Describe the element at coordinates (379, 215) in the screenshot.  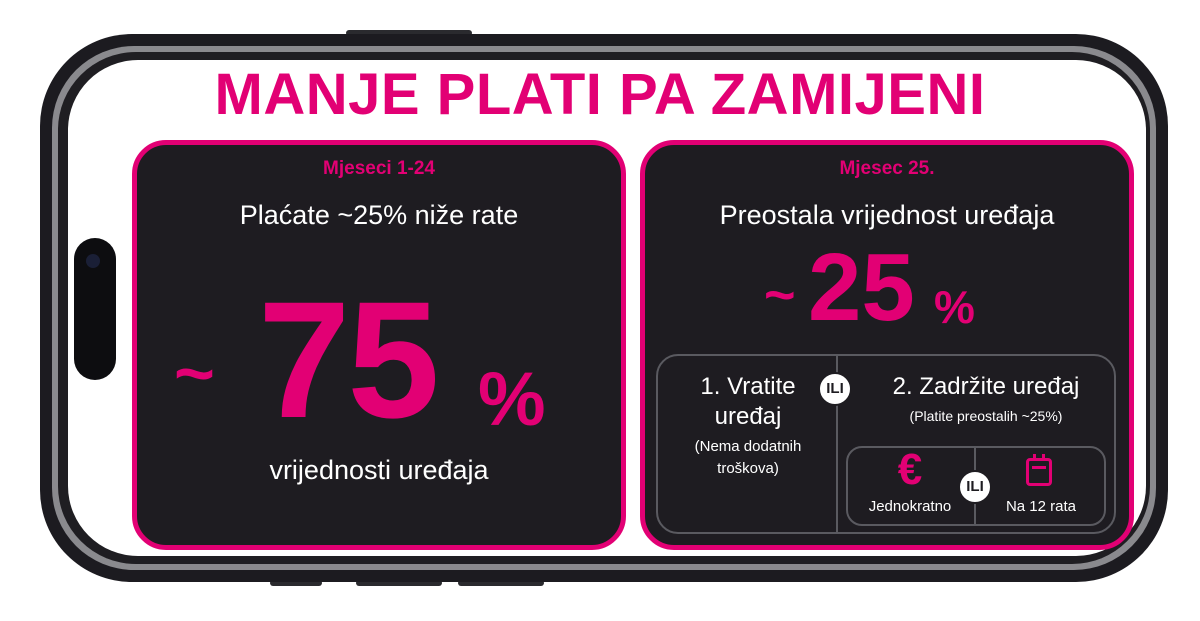
I see `left-panel-title: Plaćate ~25% niže rate` at that location.